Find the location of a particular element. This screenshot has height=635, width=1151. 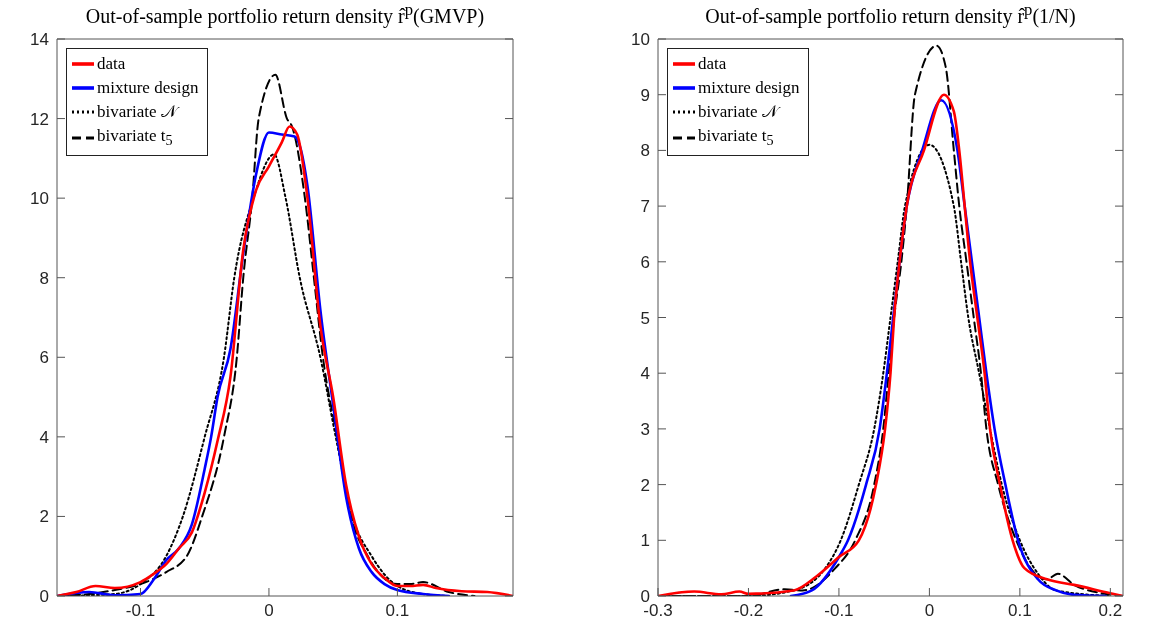

y-tick-label: 0 is located at coordinates (44, 597).